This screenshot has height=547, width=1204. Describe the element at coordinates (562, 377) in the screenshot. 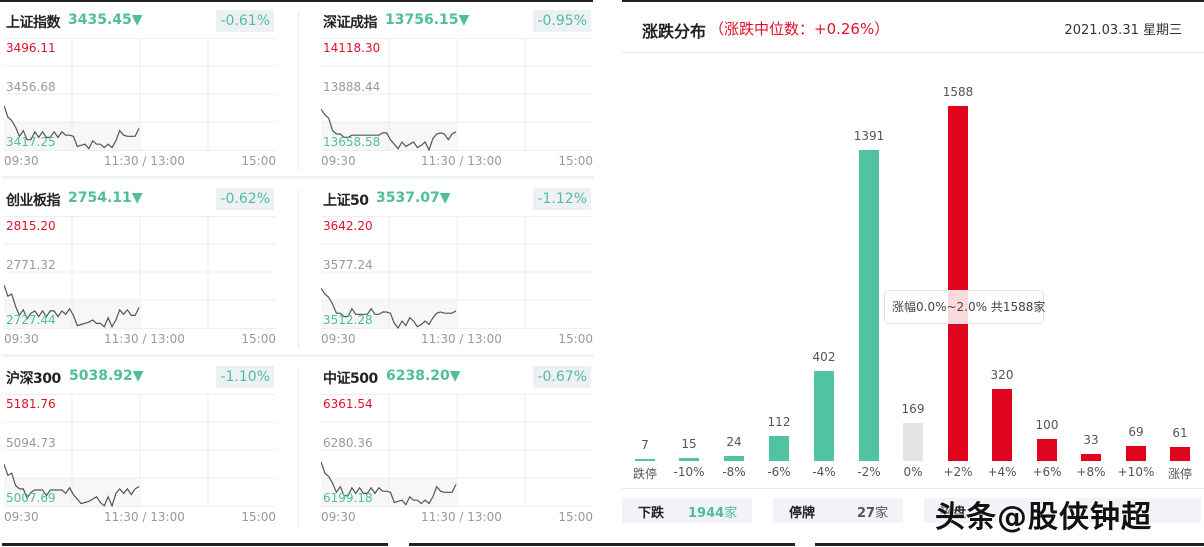

I see `index-change-badge: -0.67%` at that location.